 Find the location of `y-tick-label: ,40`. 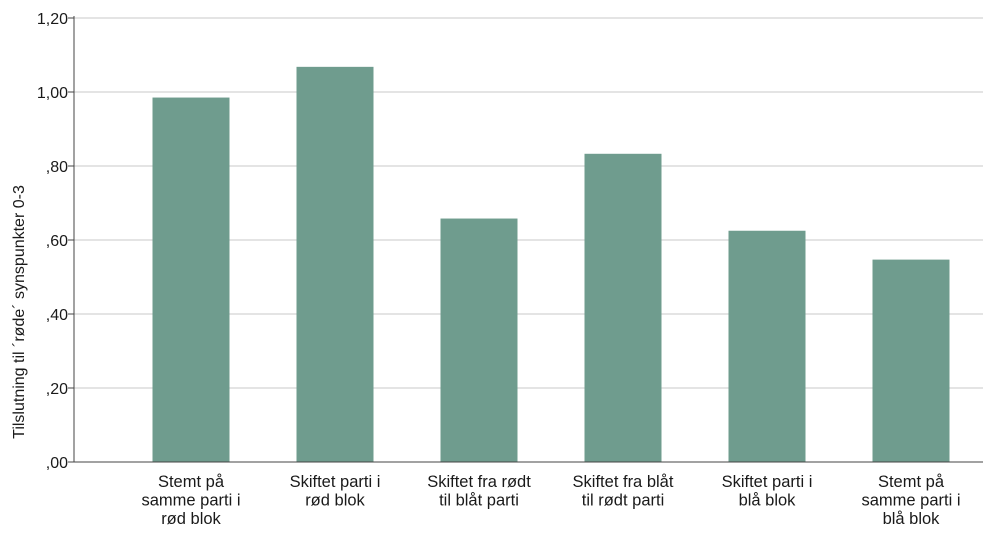

y-tick-label: ,40 is located at coordinates (57, 315).